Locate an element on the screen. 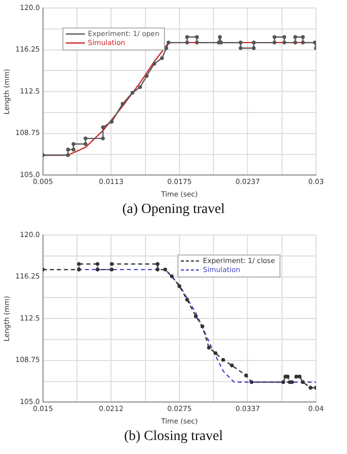 This screenshot has width=347, height=454. text: (a) Opening travel is located at coordinates (173, 210).